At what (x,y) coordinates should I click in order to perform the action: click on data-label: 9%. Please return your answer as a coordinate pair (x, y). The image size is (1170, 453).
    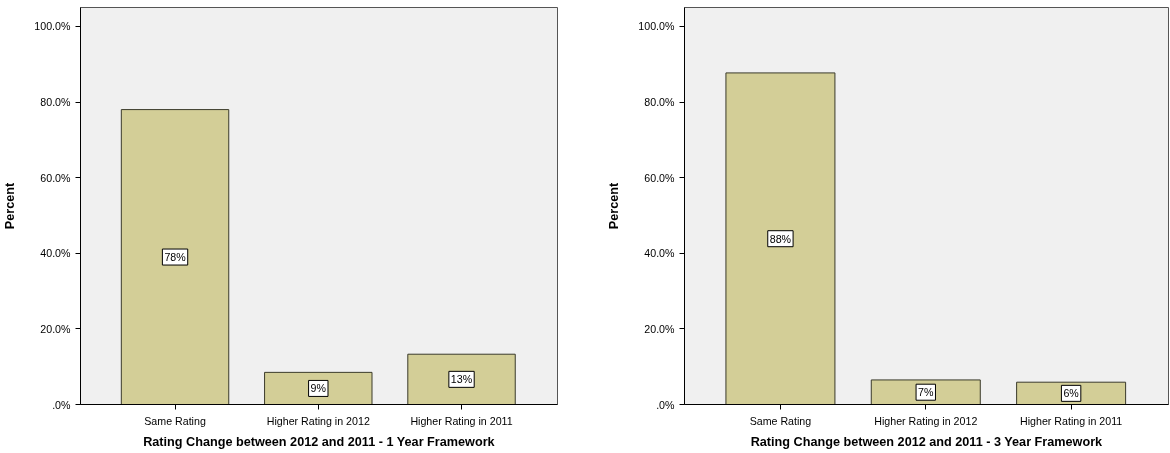
    Looking at the image, I should click on (318, 388).